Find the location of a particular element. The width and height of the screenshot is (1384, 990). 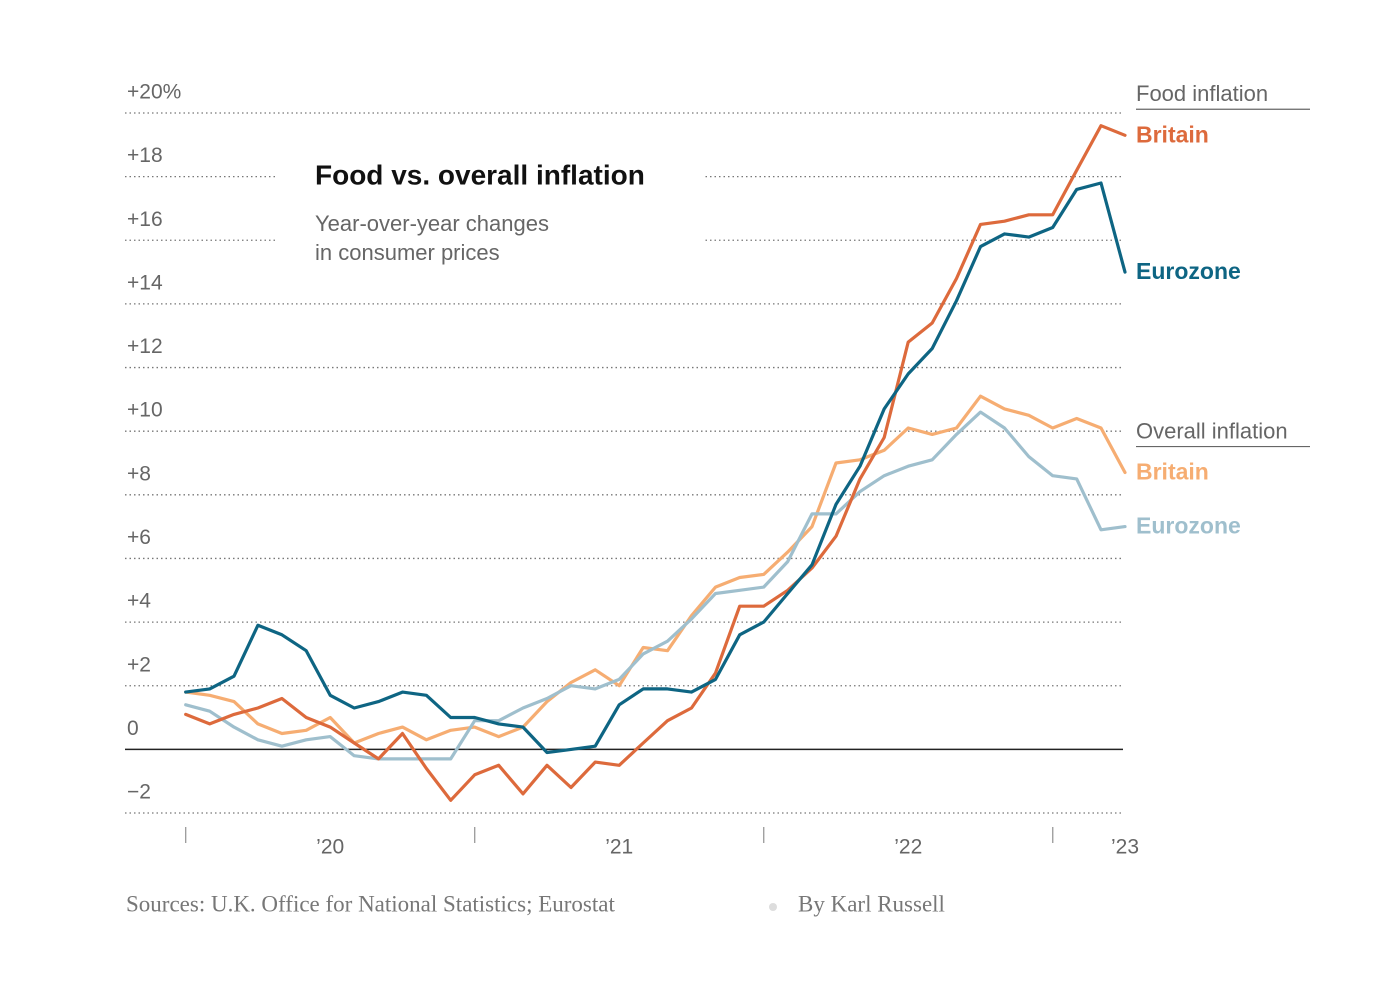

subtitle: in consumer prices is located at coordinates (407, 252).